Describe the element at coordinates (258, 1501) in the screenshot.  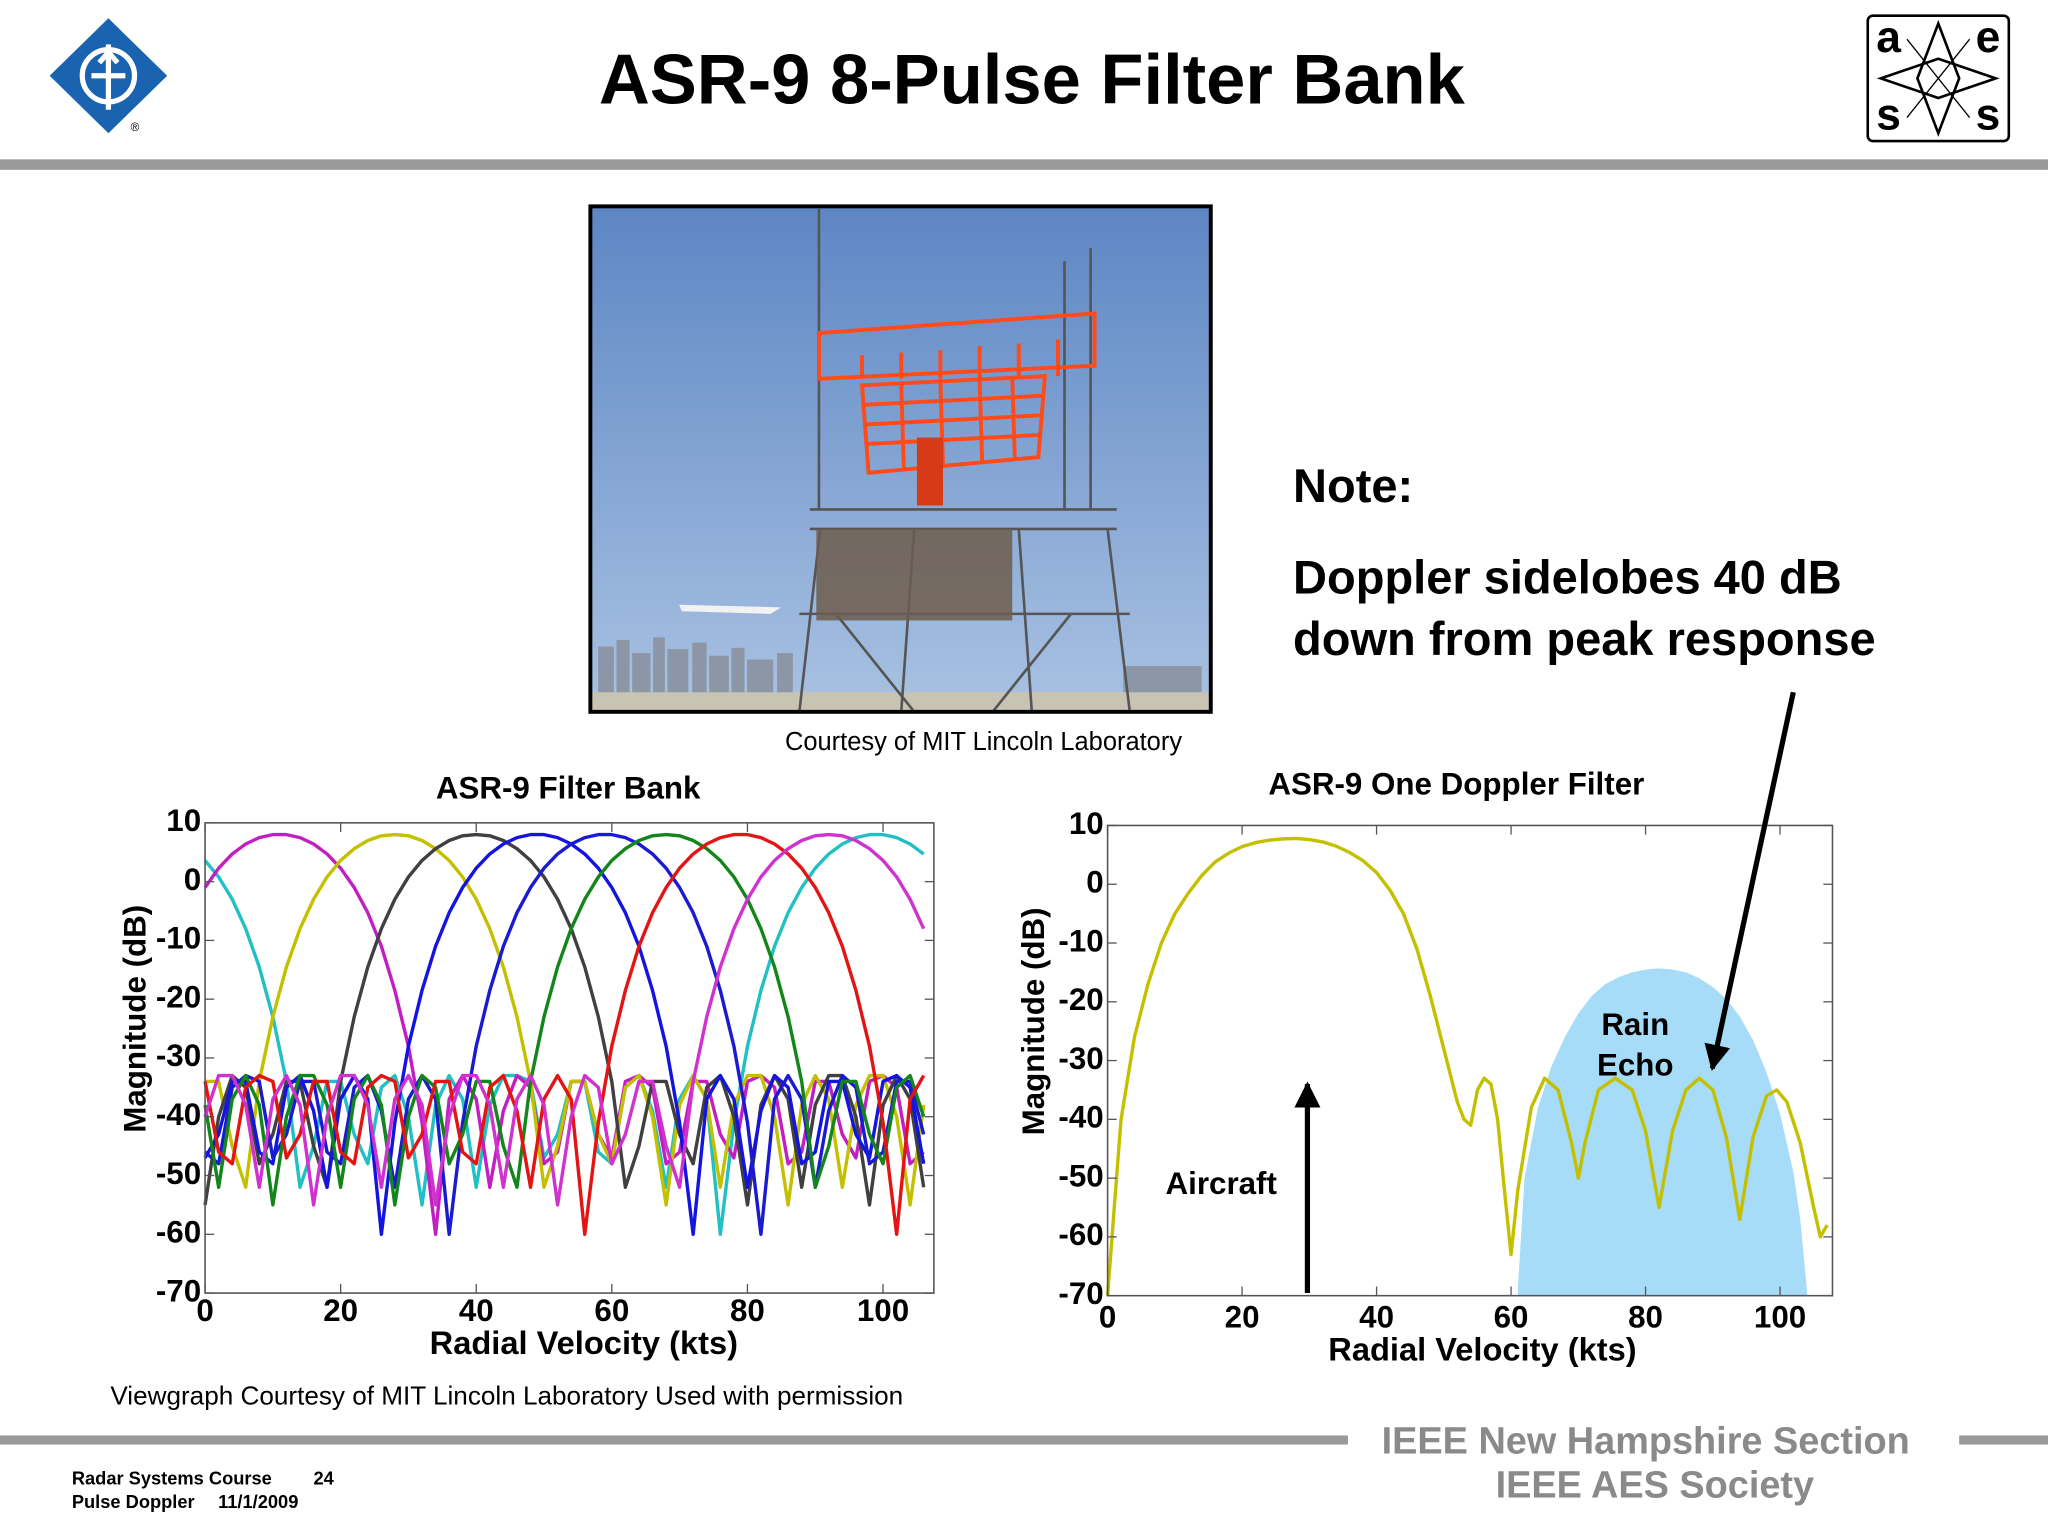
I see `footer-date: 11/1/2009` at that location.